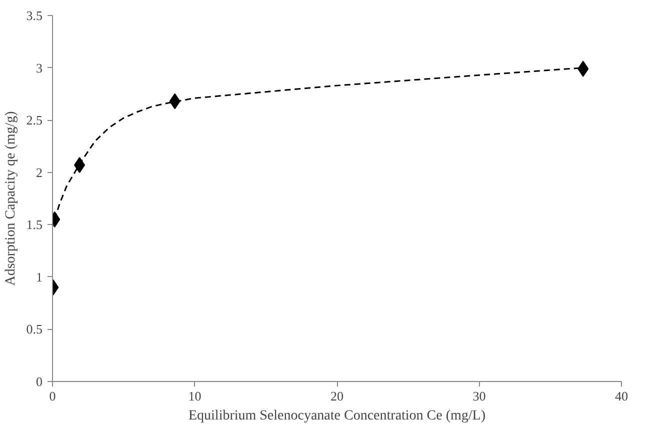  Describe the element at coordinates (34, 120) in the screenshot. I see `y-tick-label: 2.5` at that location.